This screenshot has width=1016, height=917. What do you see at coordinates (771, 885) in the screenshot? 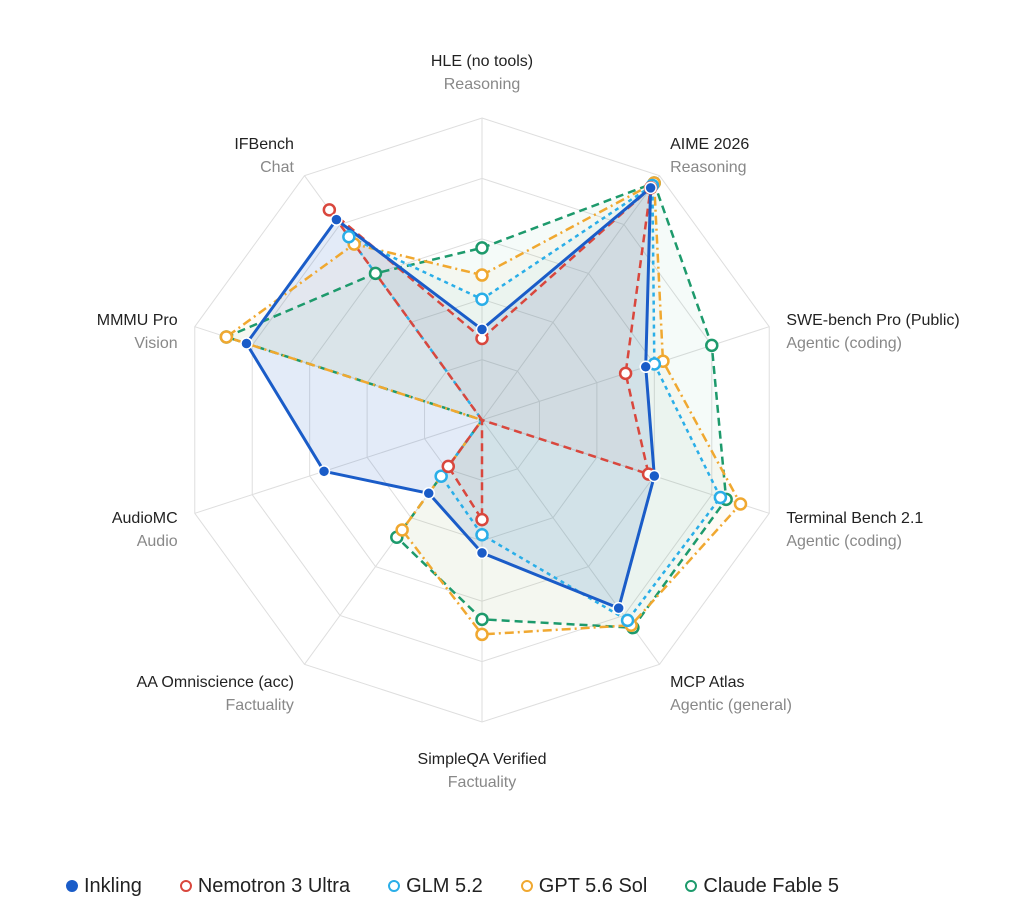
I see `legend-label-claude-fable-5: Claude Fable 5` at bounding box center [771, 885].